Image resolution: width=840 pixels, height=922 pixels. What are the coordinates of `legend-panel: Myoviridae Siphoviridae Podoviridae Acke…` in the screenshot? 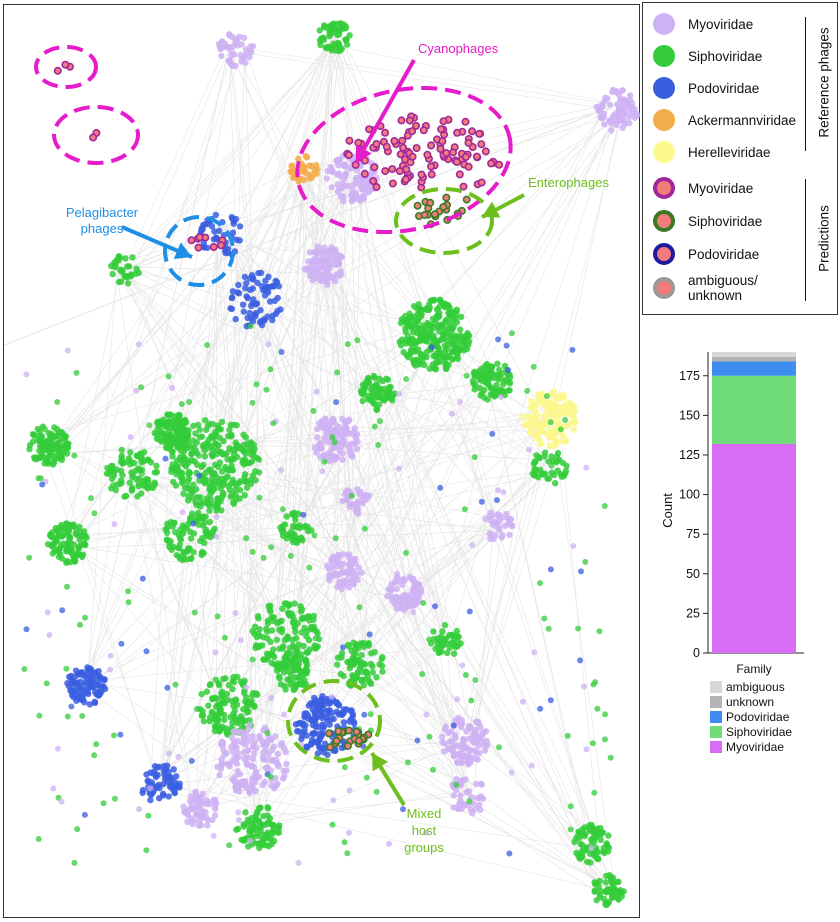 It's located at (740, 158).